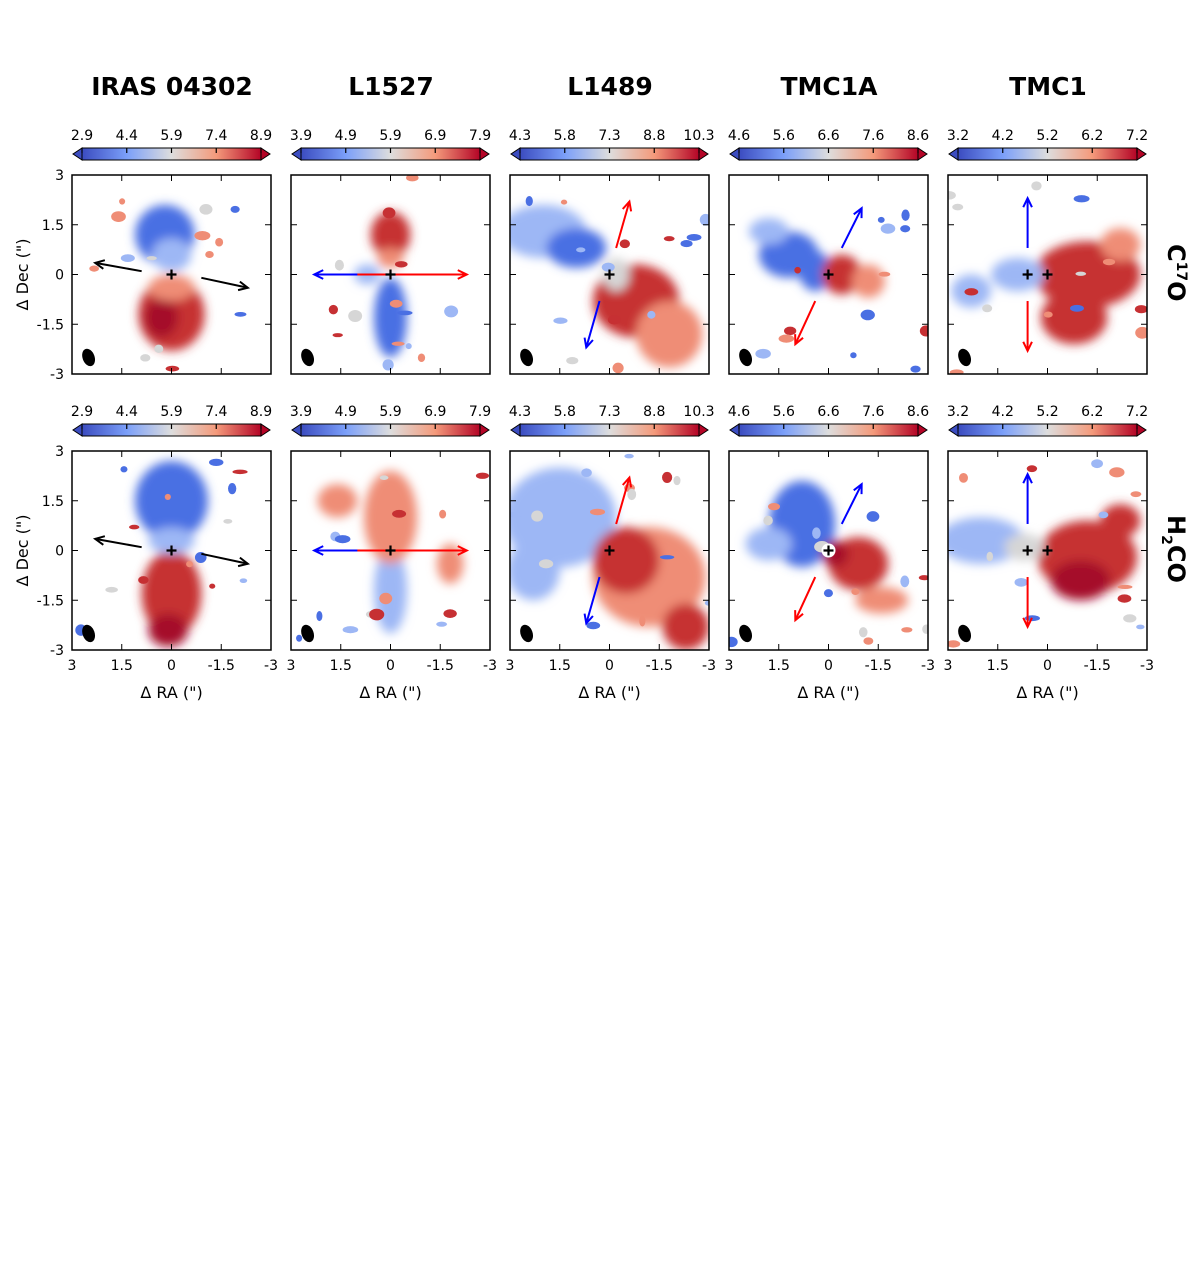 This screenshot has height=1264, width=1196. I want to click on colorbar-tick-label: 6.2, so click(1092, 136).